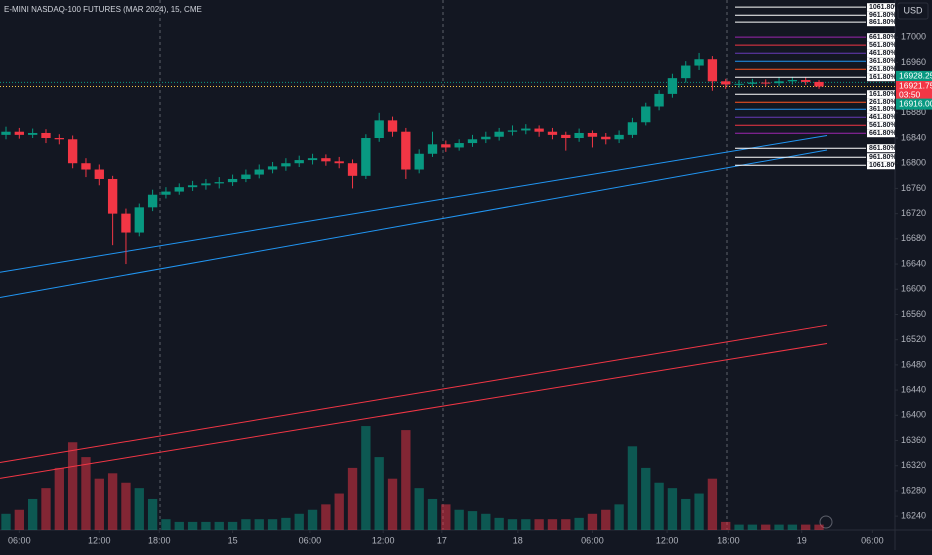 The height and width of the screenshot is (555, 932). Describe the element at coordinates (667, 540) in the screenshot. I see `x-tick-label: 12:00` at that location.